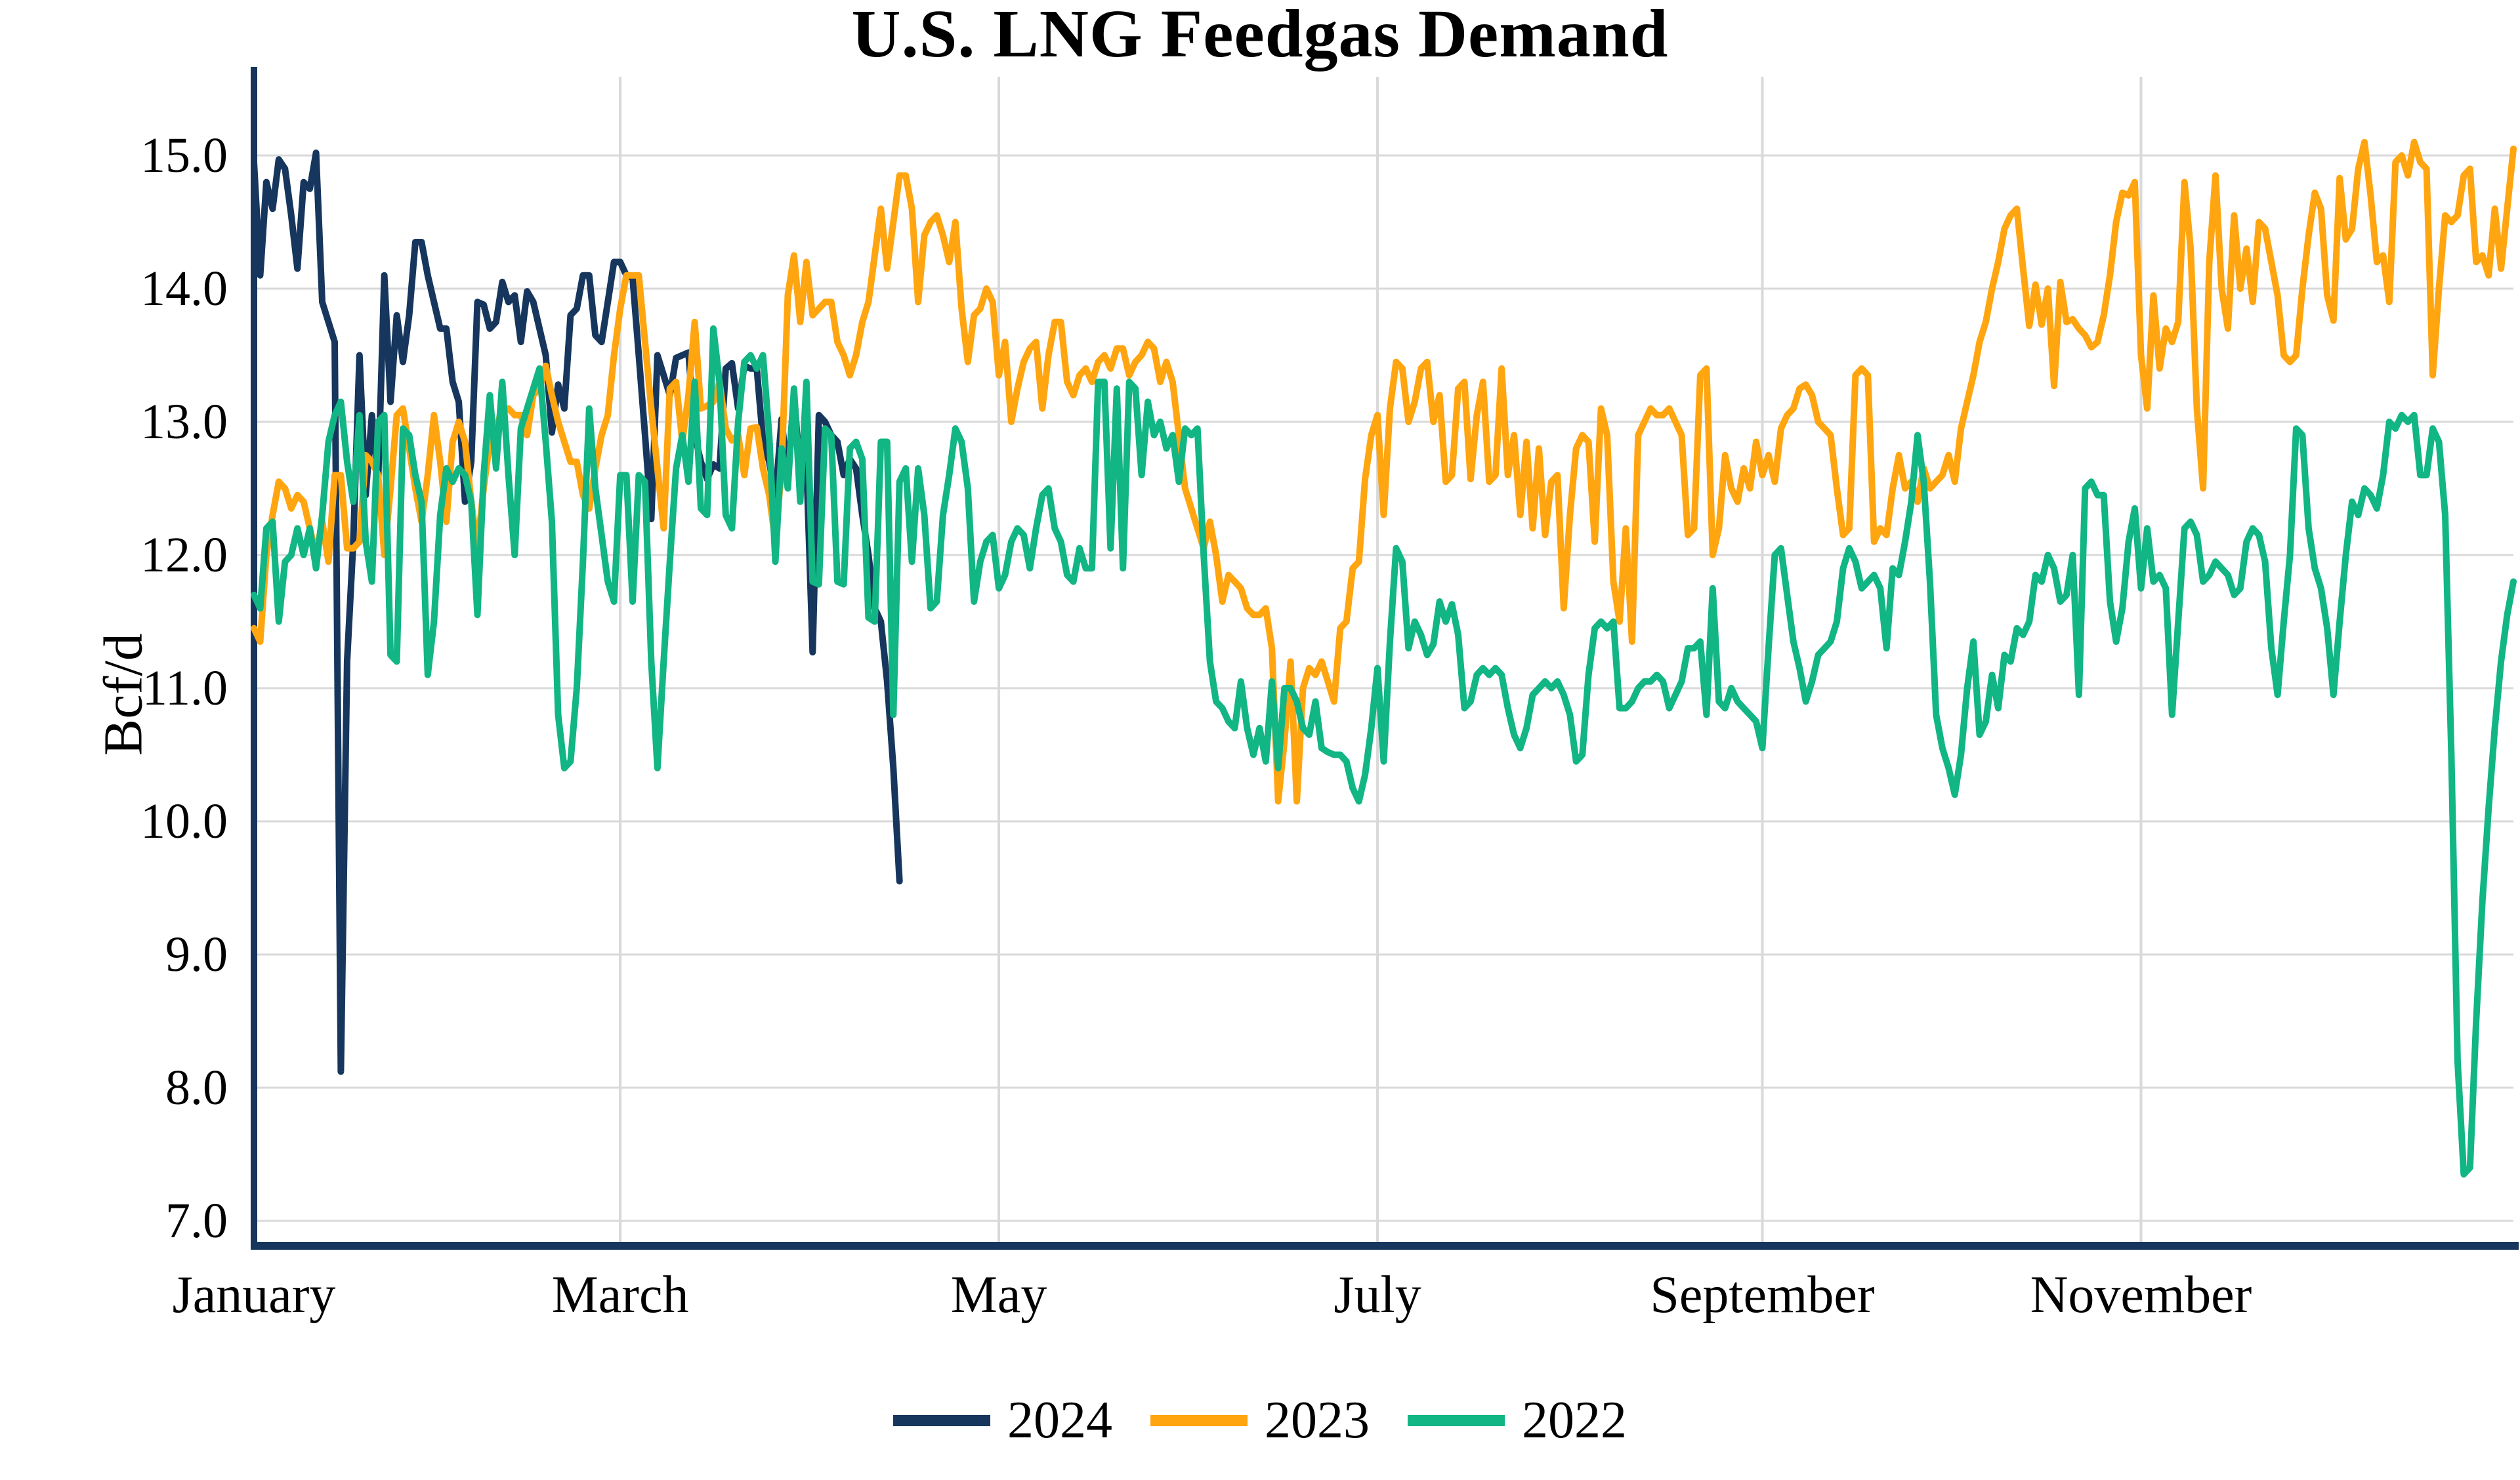 The image size is (2520, 1480). What do you see at coordinates (184, 555) in the screenshot?
I see `y-tick-label: 12.0` at bounding box center [184, 555].